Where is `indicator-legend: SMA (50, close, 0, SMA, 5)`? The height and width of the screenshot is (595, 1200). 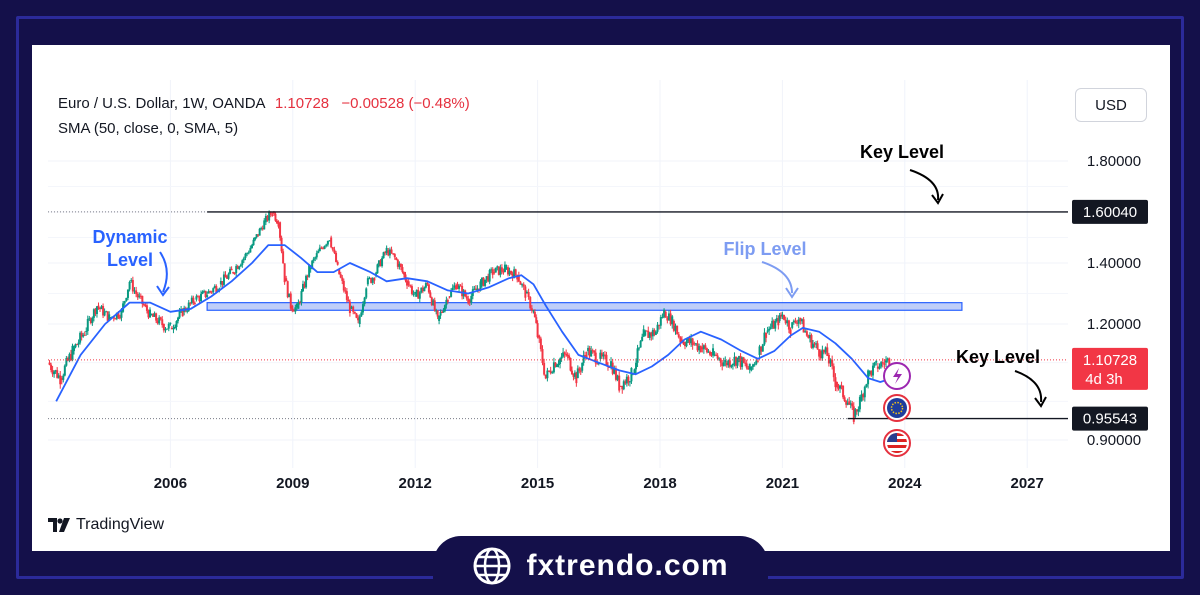 indicator-legend: SMA (50, close, 0, SMA, 5) is located at coordinates (148, 128).